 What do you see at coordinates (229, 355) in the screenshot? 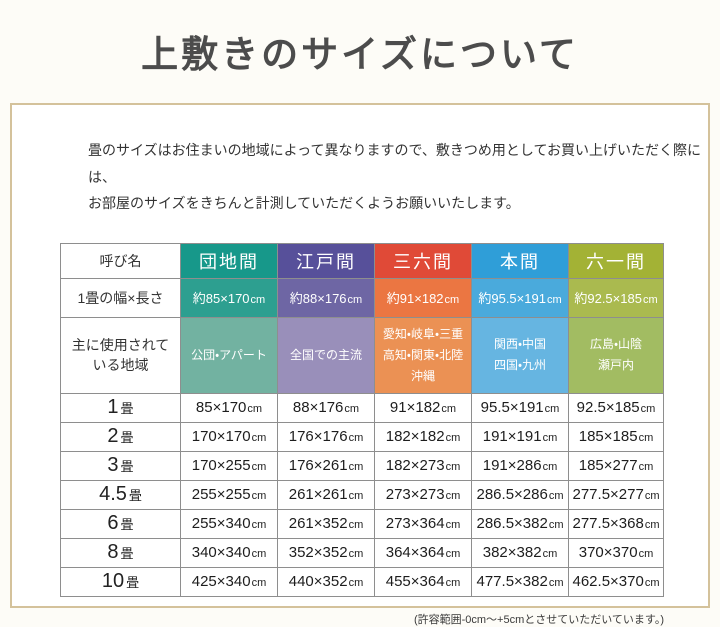
I see `region-danchima: 公団・アパート` at bounding box center [229, 355].